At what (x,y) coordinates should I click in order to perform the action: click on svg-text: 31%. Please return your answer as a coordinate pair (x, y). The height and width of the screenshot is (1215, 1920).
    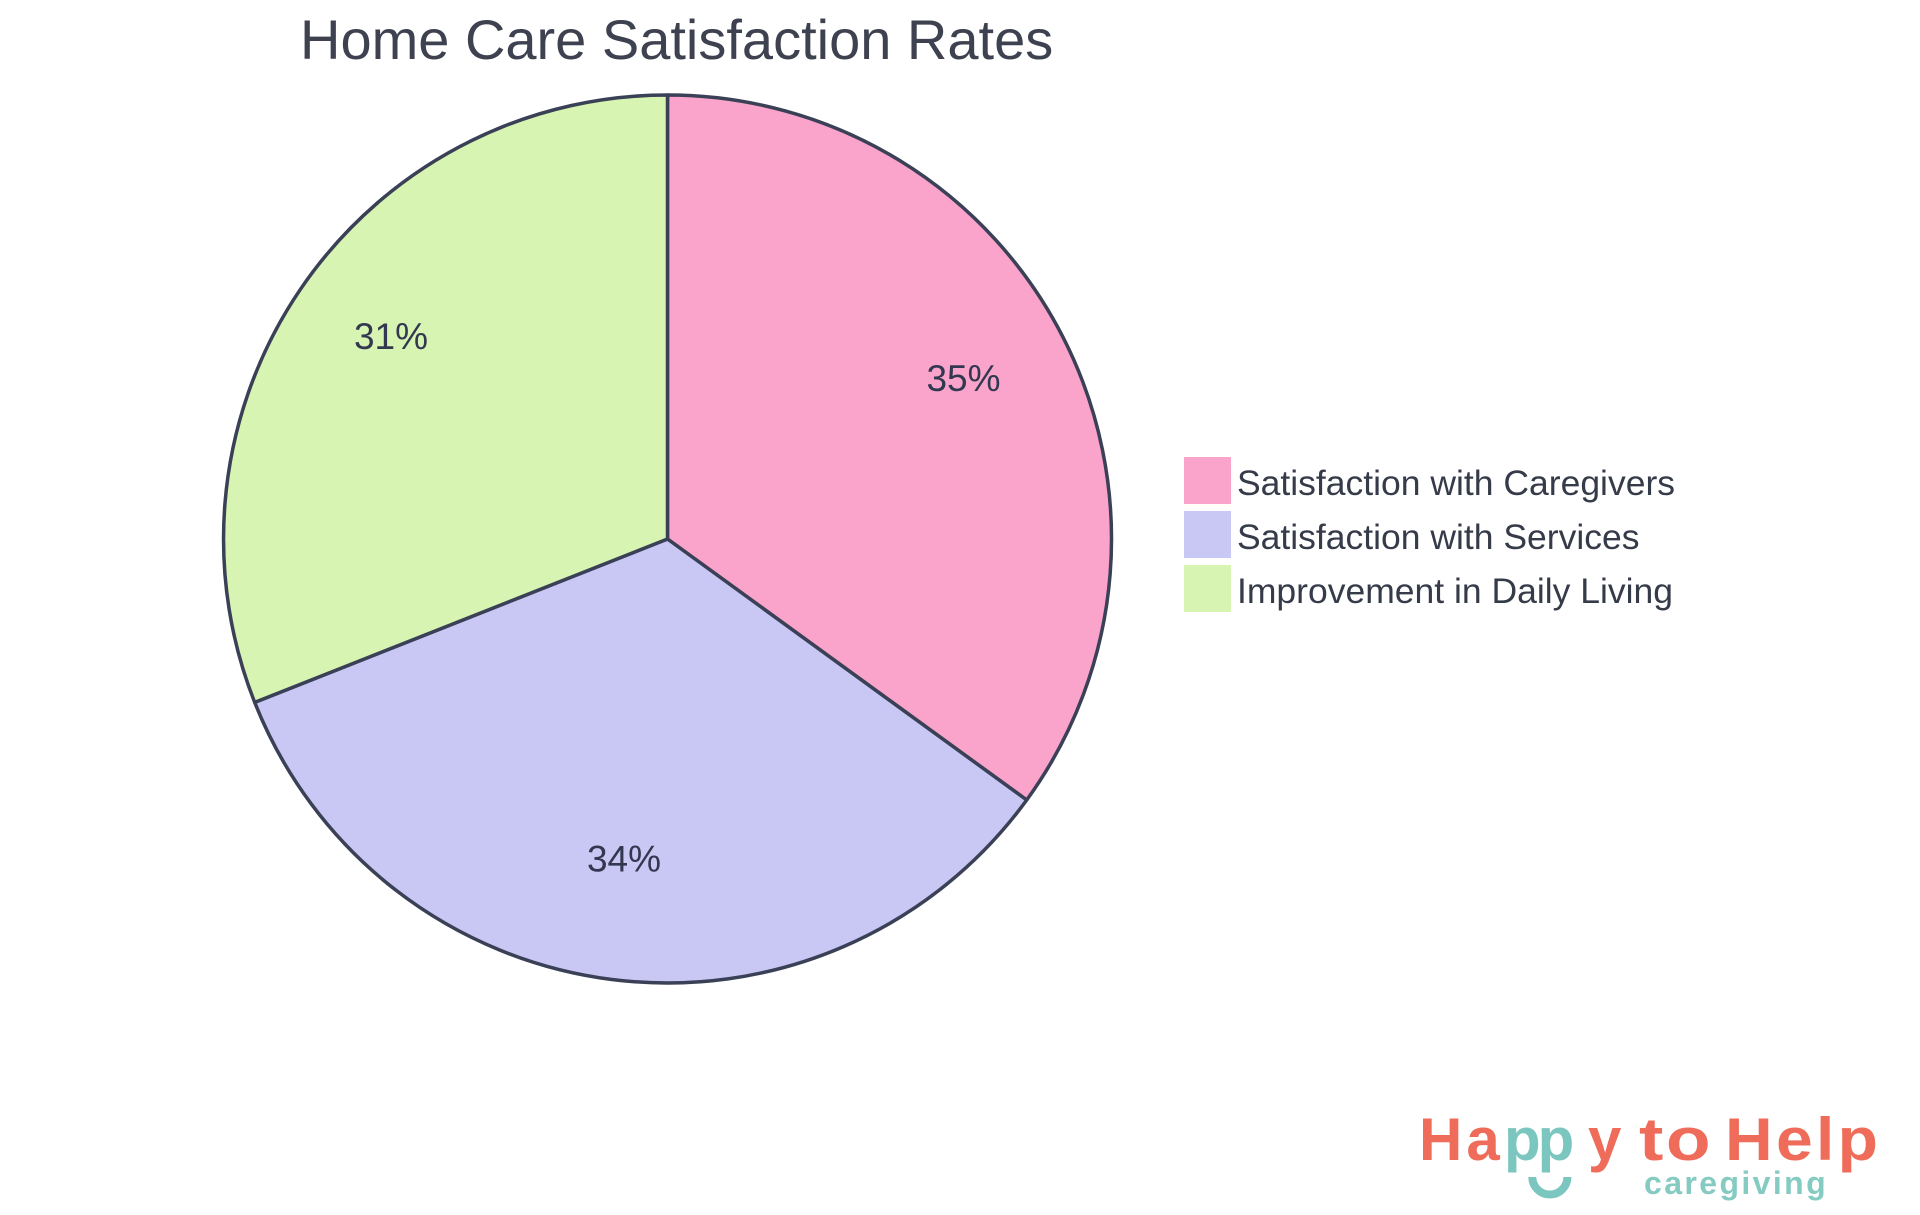
    Looking at the image, I should click on (391, 336).